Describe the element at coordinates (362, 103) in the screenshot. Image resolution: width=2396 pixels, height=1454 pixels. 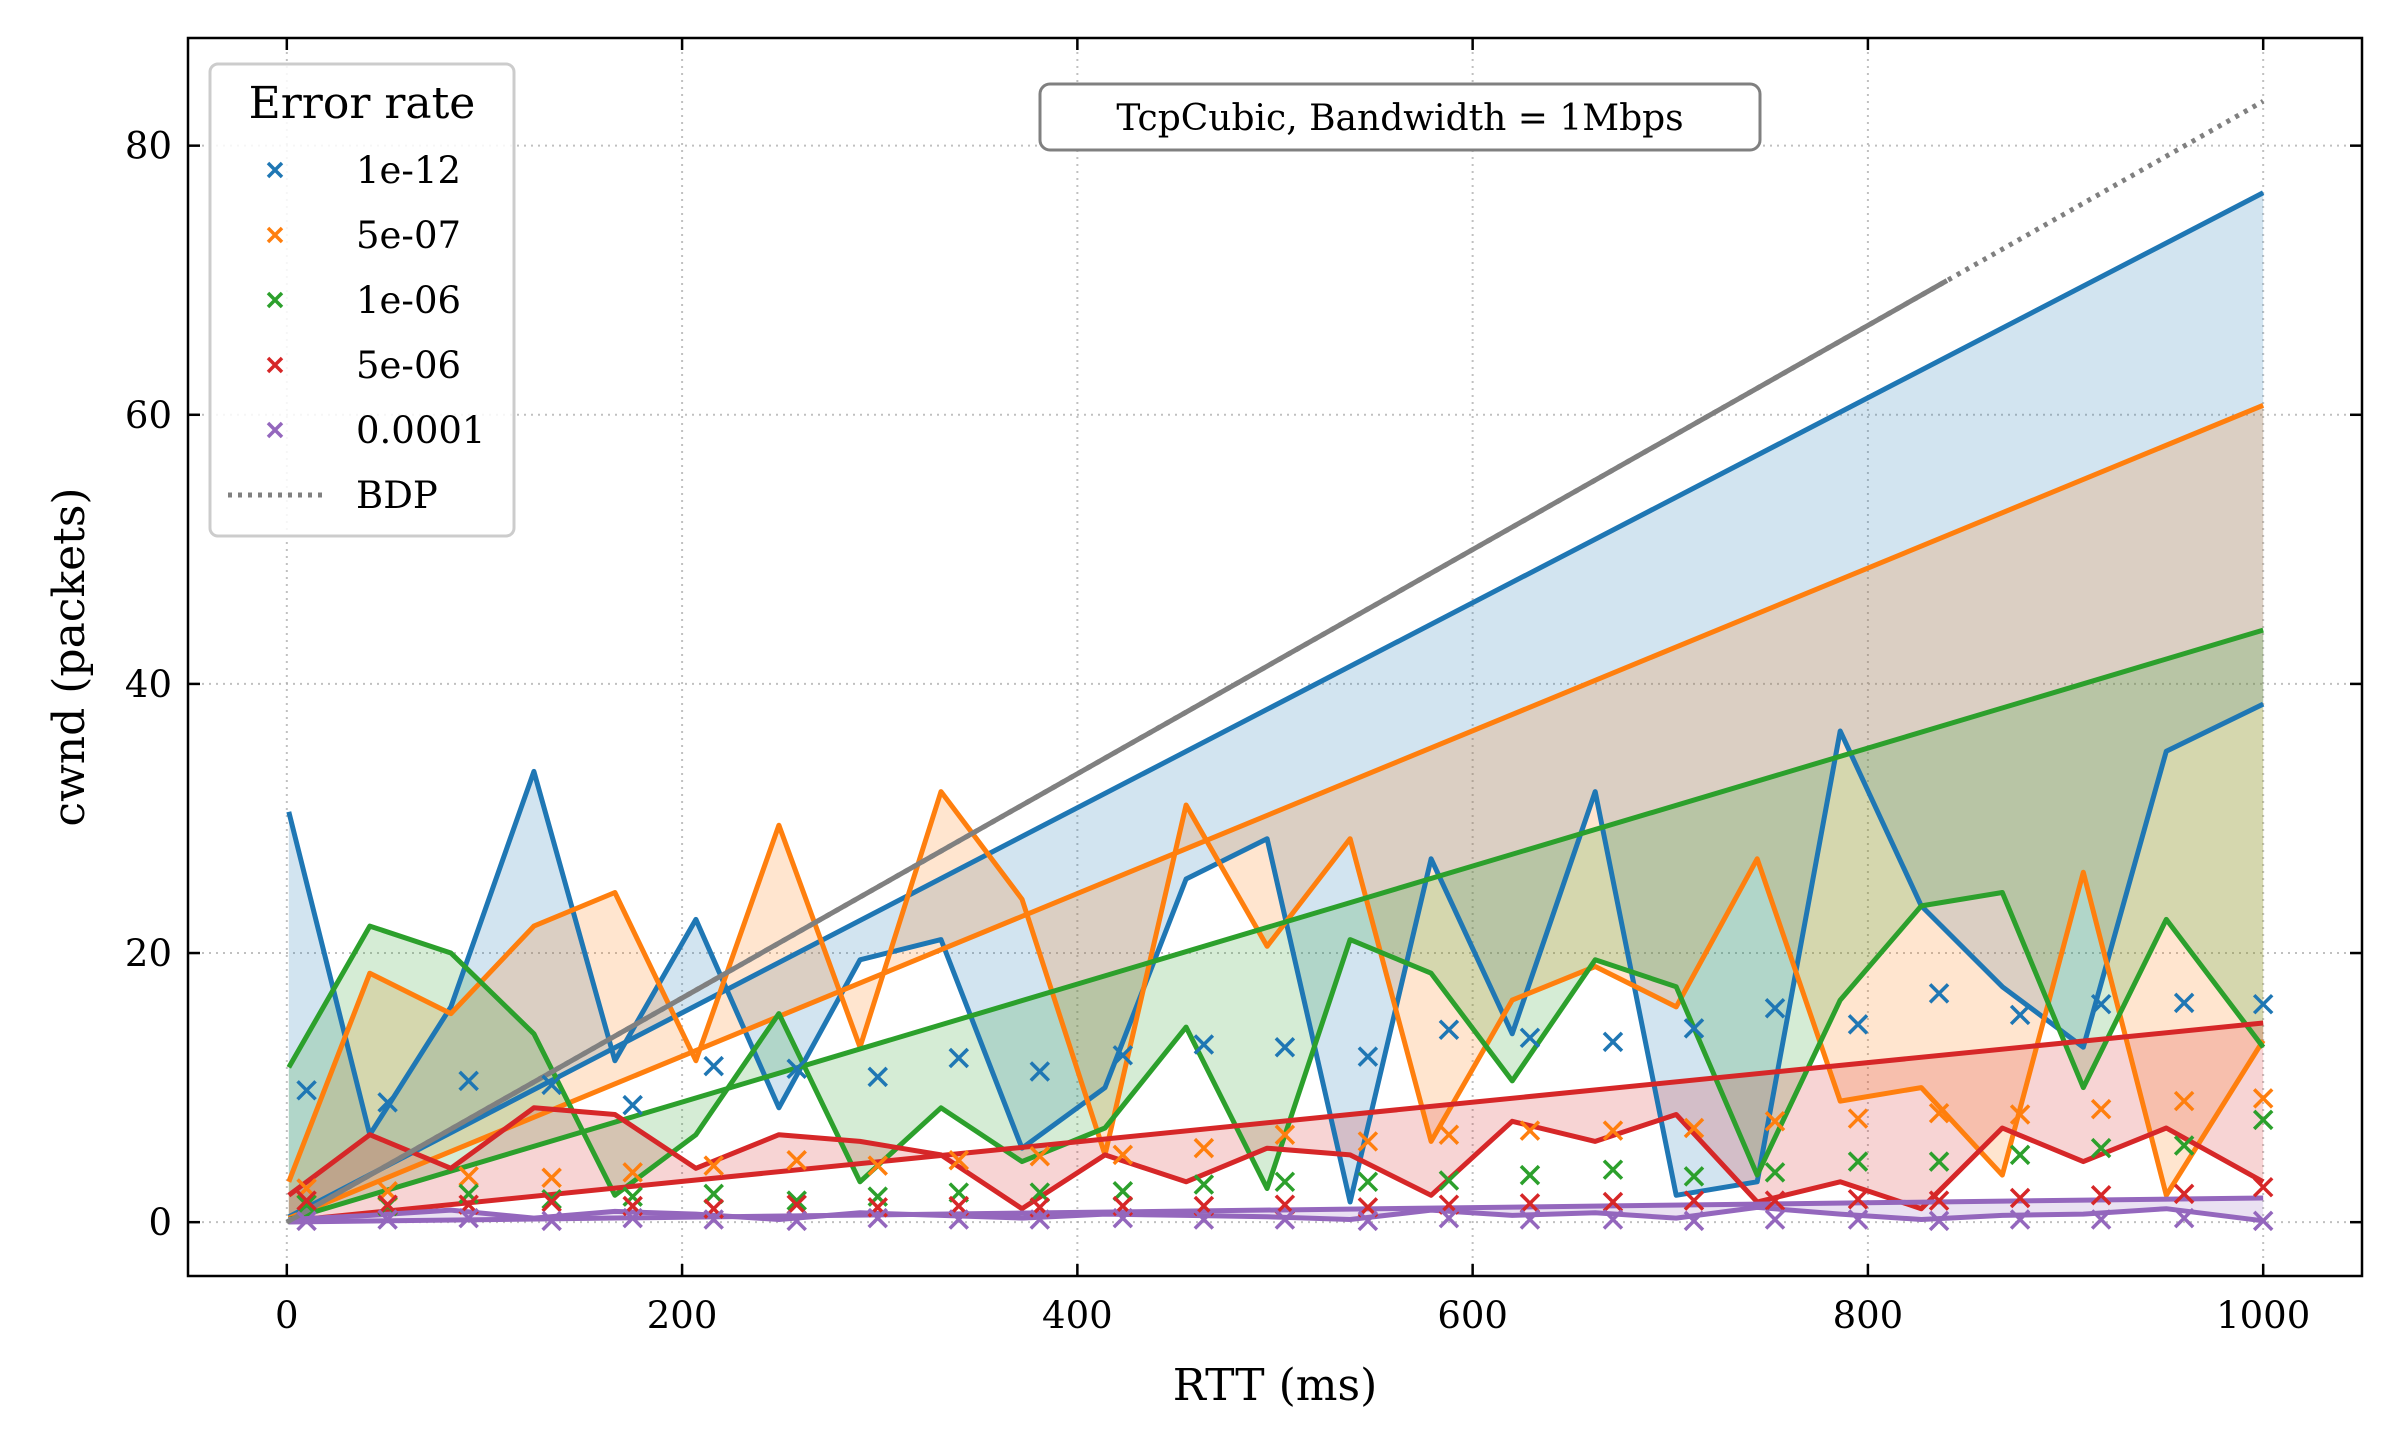
I see `legend-title: Error rate` at that location.